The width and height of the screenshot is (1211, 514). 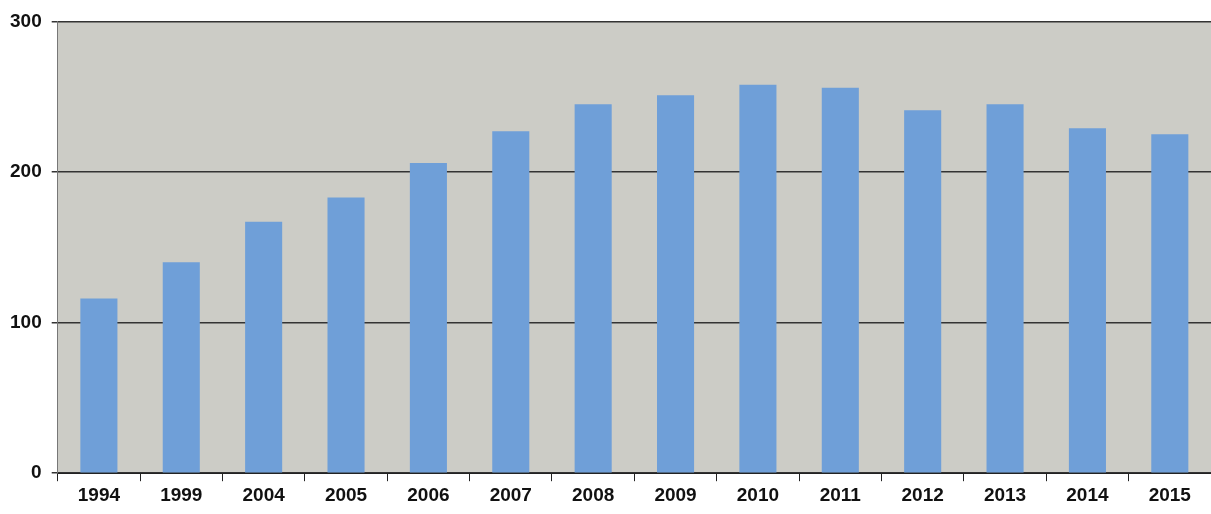 What do you see at coordinates (593, 494) in the screenshot?
I see `x-tick-label: 2008` at bounding box center [593, 494].